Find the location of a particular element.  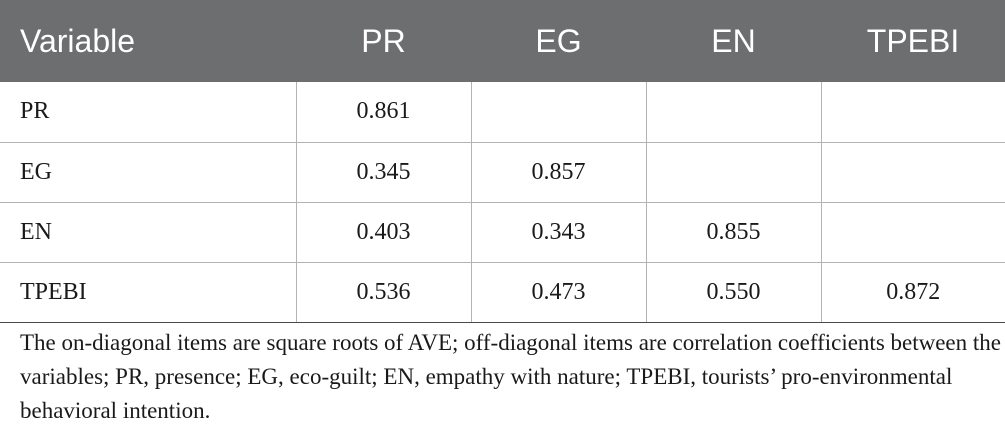

row-label: EG is located at coordinates (148, 172).